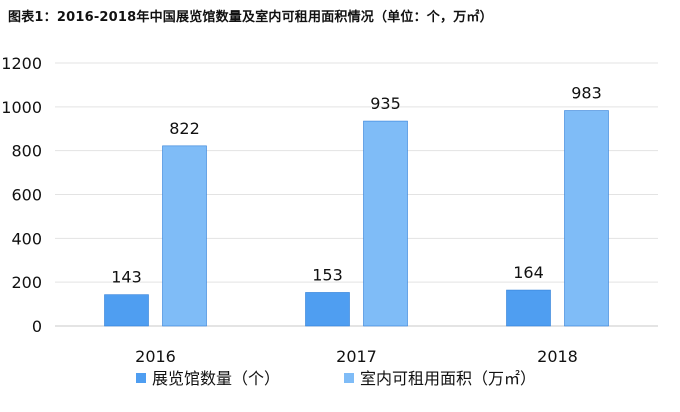 Image resolution: width=680 pixels, height=412 pixels. What do you see at coordinates (528, 272) in the screenshot?
I see `data-label: 164` at bounding box center [528, 272].